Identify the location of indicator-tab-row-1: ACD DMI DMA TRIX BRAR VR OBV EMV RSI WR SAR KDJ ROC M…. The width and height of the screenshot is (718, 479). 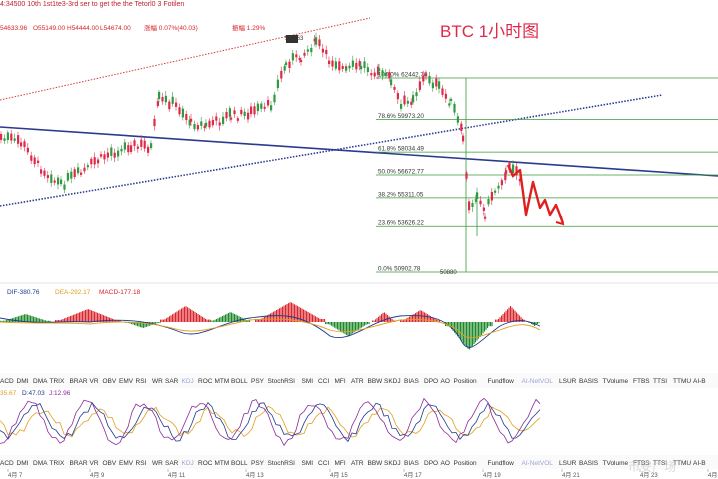
(353, 381).